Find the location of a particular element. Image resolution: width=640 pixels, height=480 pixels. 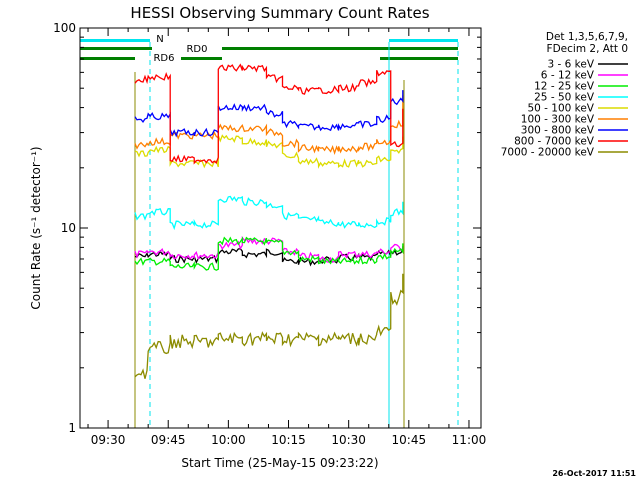

y-tick-label: 1 is located at coordinates (72, 428).